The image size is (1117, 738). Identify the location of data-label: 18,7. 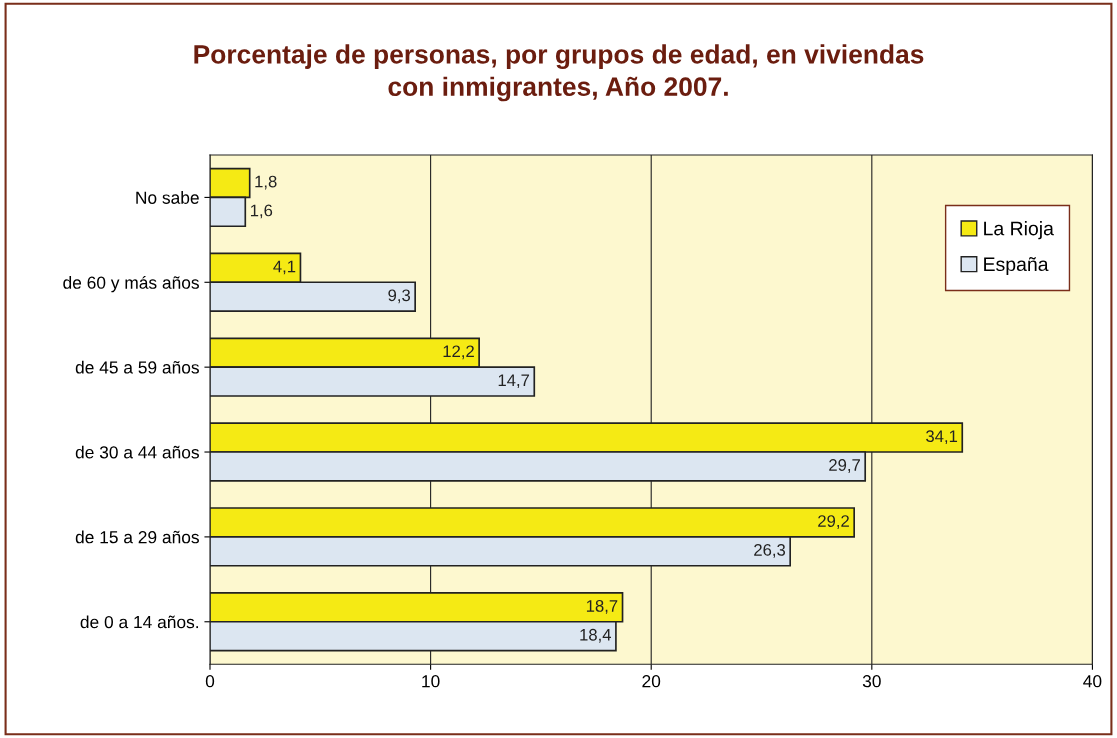
(602, 607).